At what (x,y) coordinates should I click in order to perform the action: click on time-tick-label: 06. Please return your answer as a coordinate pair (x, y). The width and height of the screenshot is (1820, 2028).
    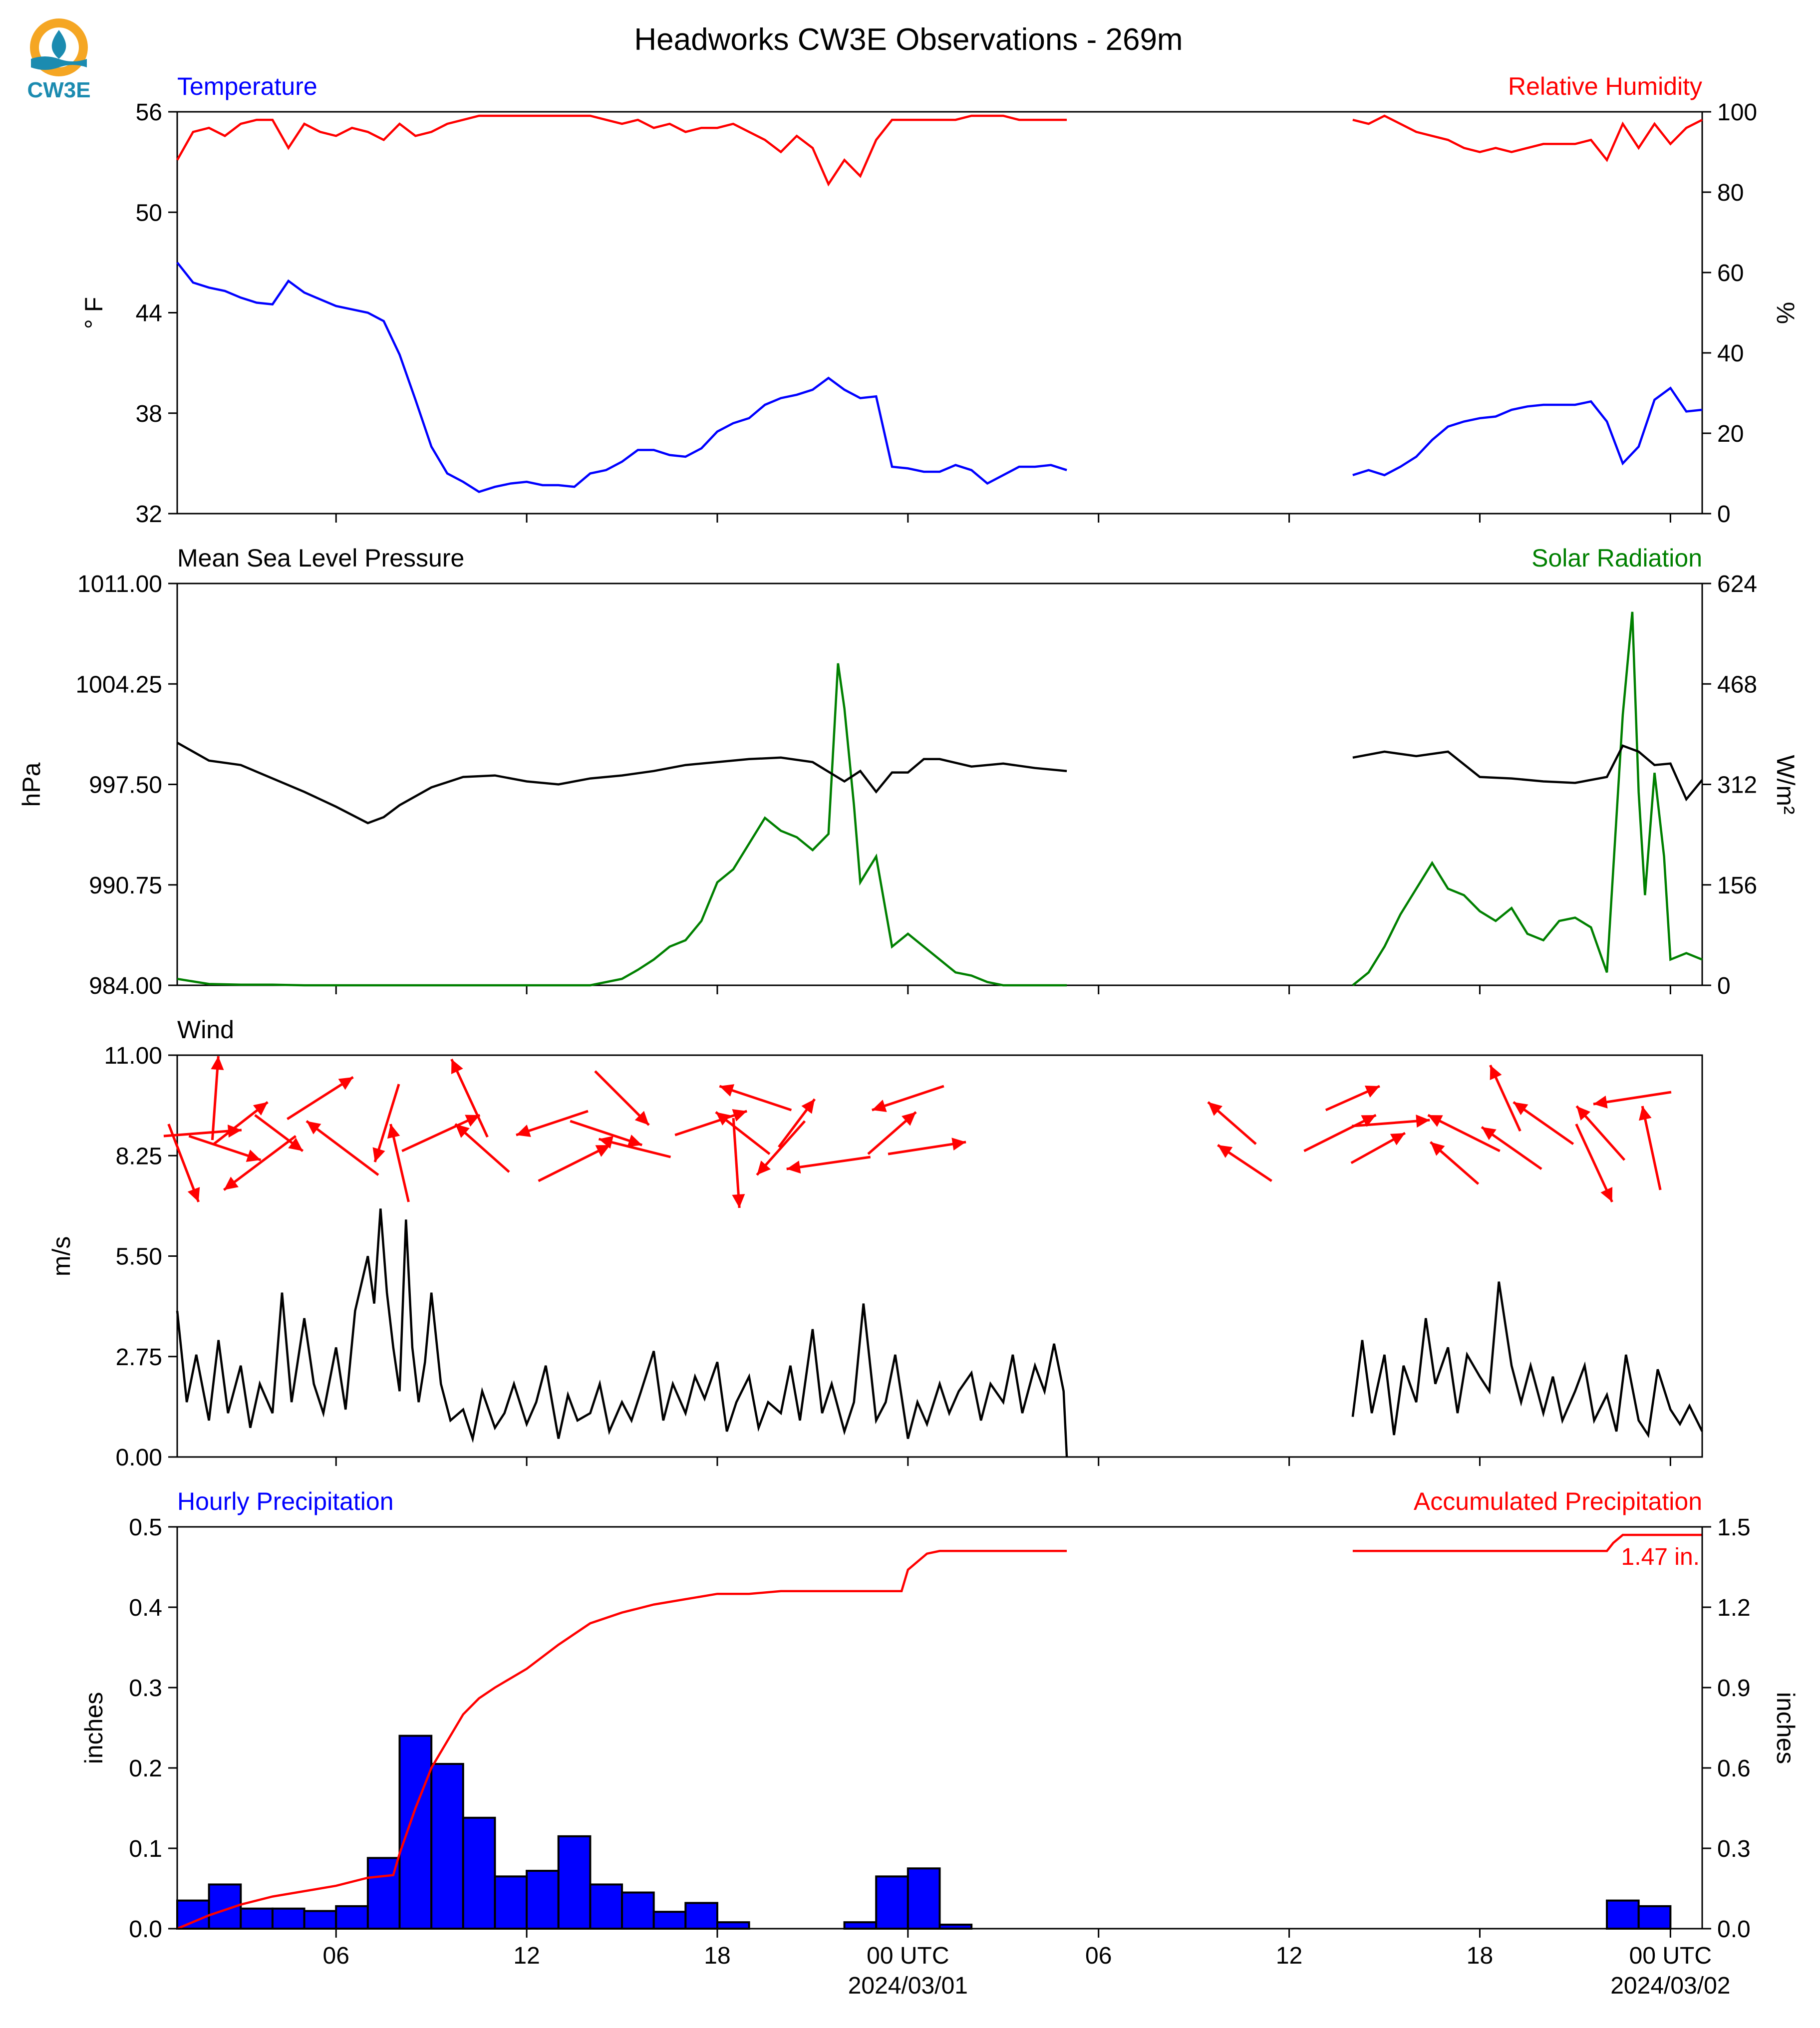
    Looking at the image, I should click on (1098, 1956).